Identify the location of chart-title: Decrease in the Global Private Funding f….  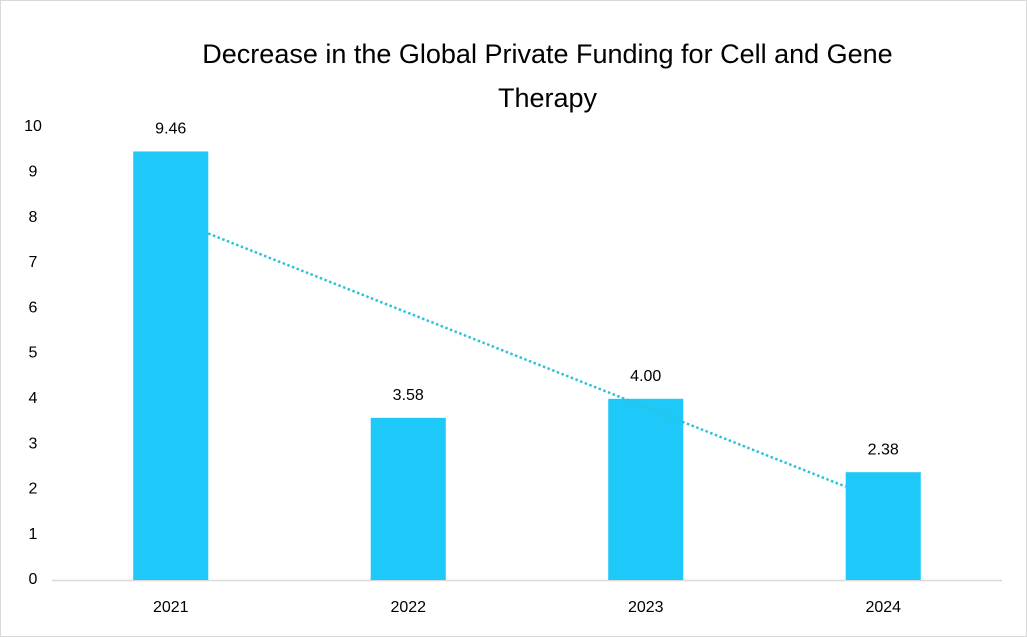
(547, 76).